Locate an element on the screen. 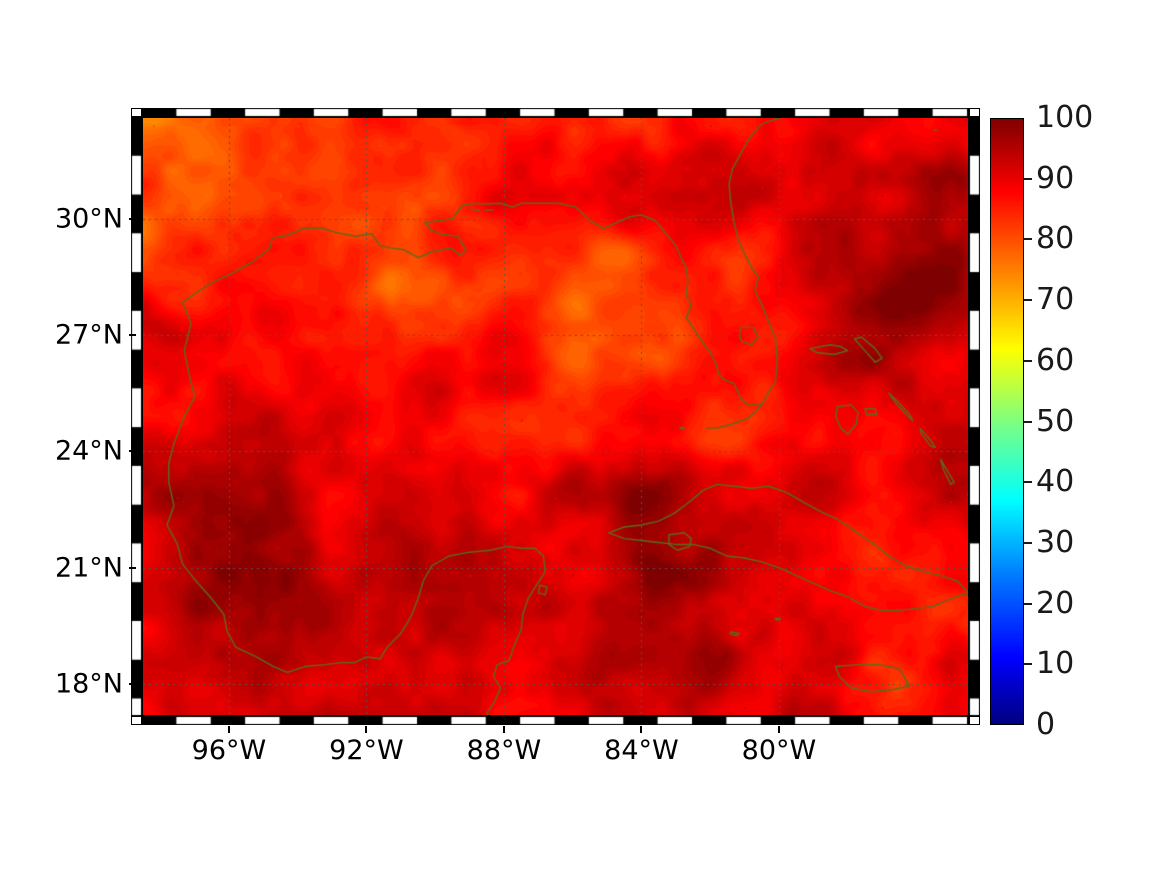  frame-corner-bottom-left is located at coordinates (136, 720).